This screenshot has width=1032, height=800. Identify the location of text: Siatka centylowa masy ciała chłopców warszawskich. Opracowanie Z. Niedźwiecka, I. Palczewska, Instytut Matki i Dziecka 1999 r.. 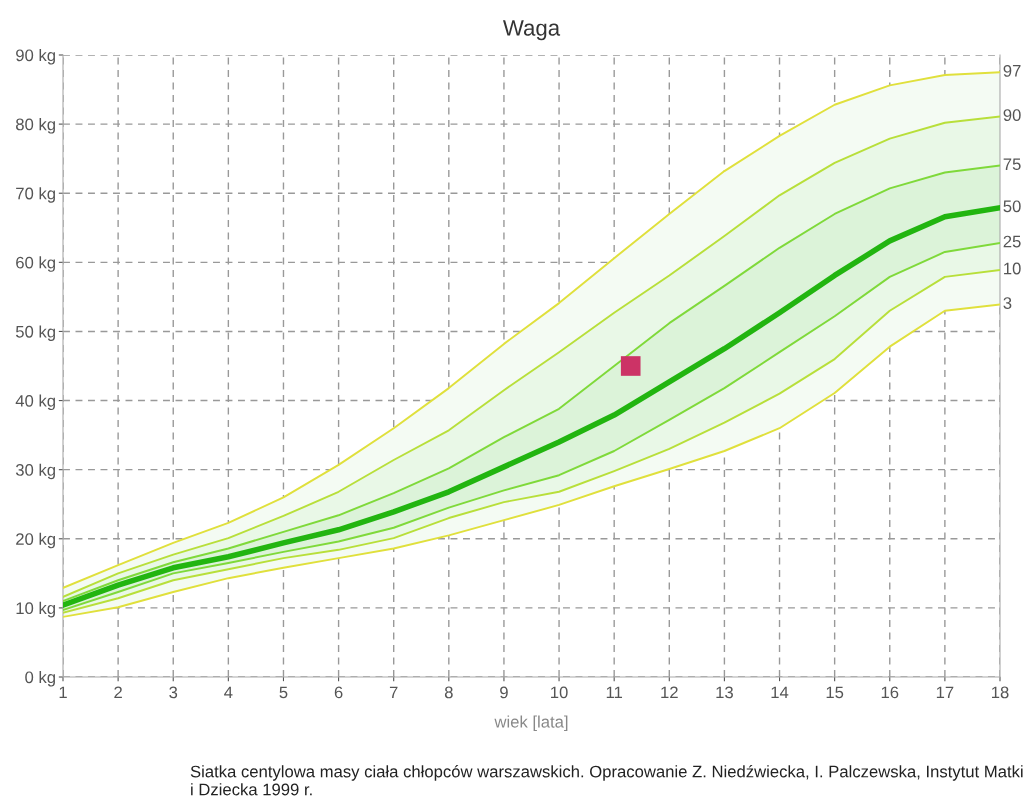
(606, 780).